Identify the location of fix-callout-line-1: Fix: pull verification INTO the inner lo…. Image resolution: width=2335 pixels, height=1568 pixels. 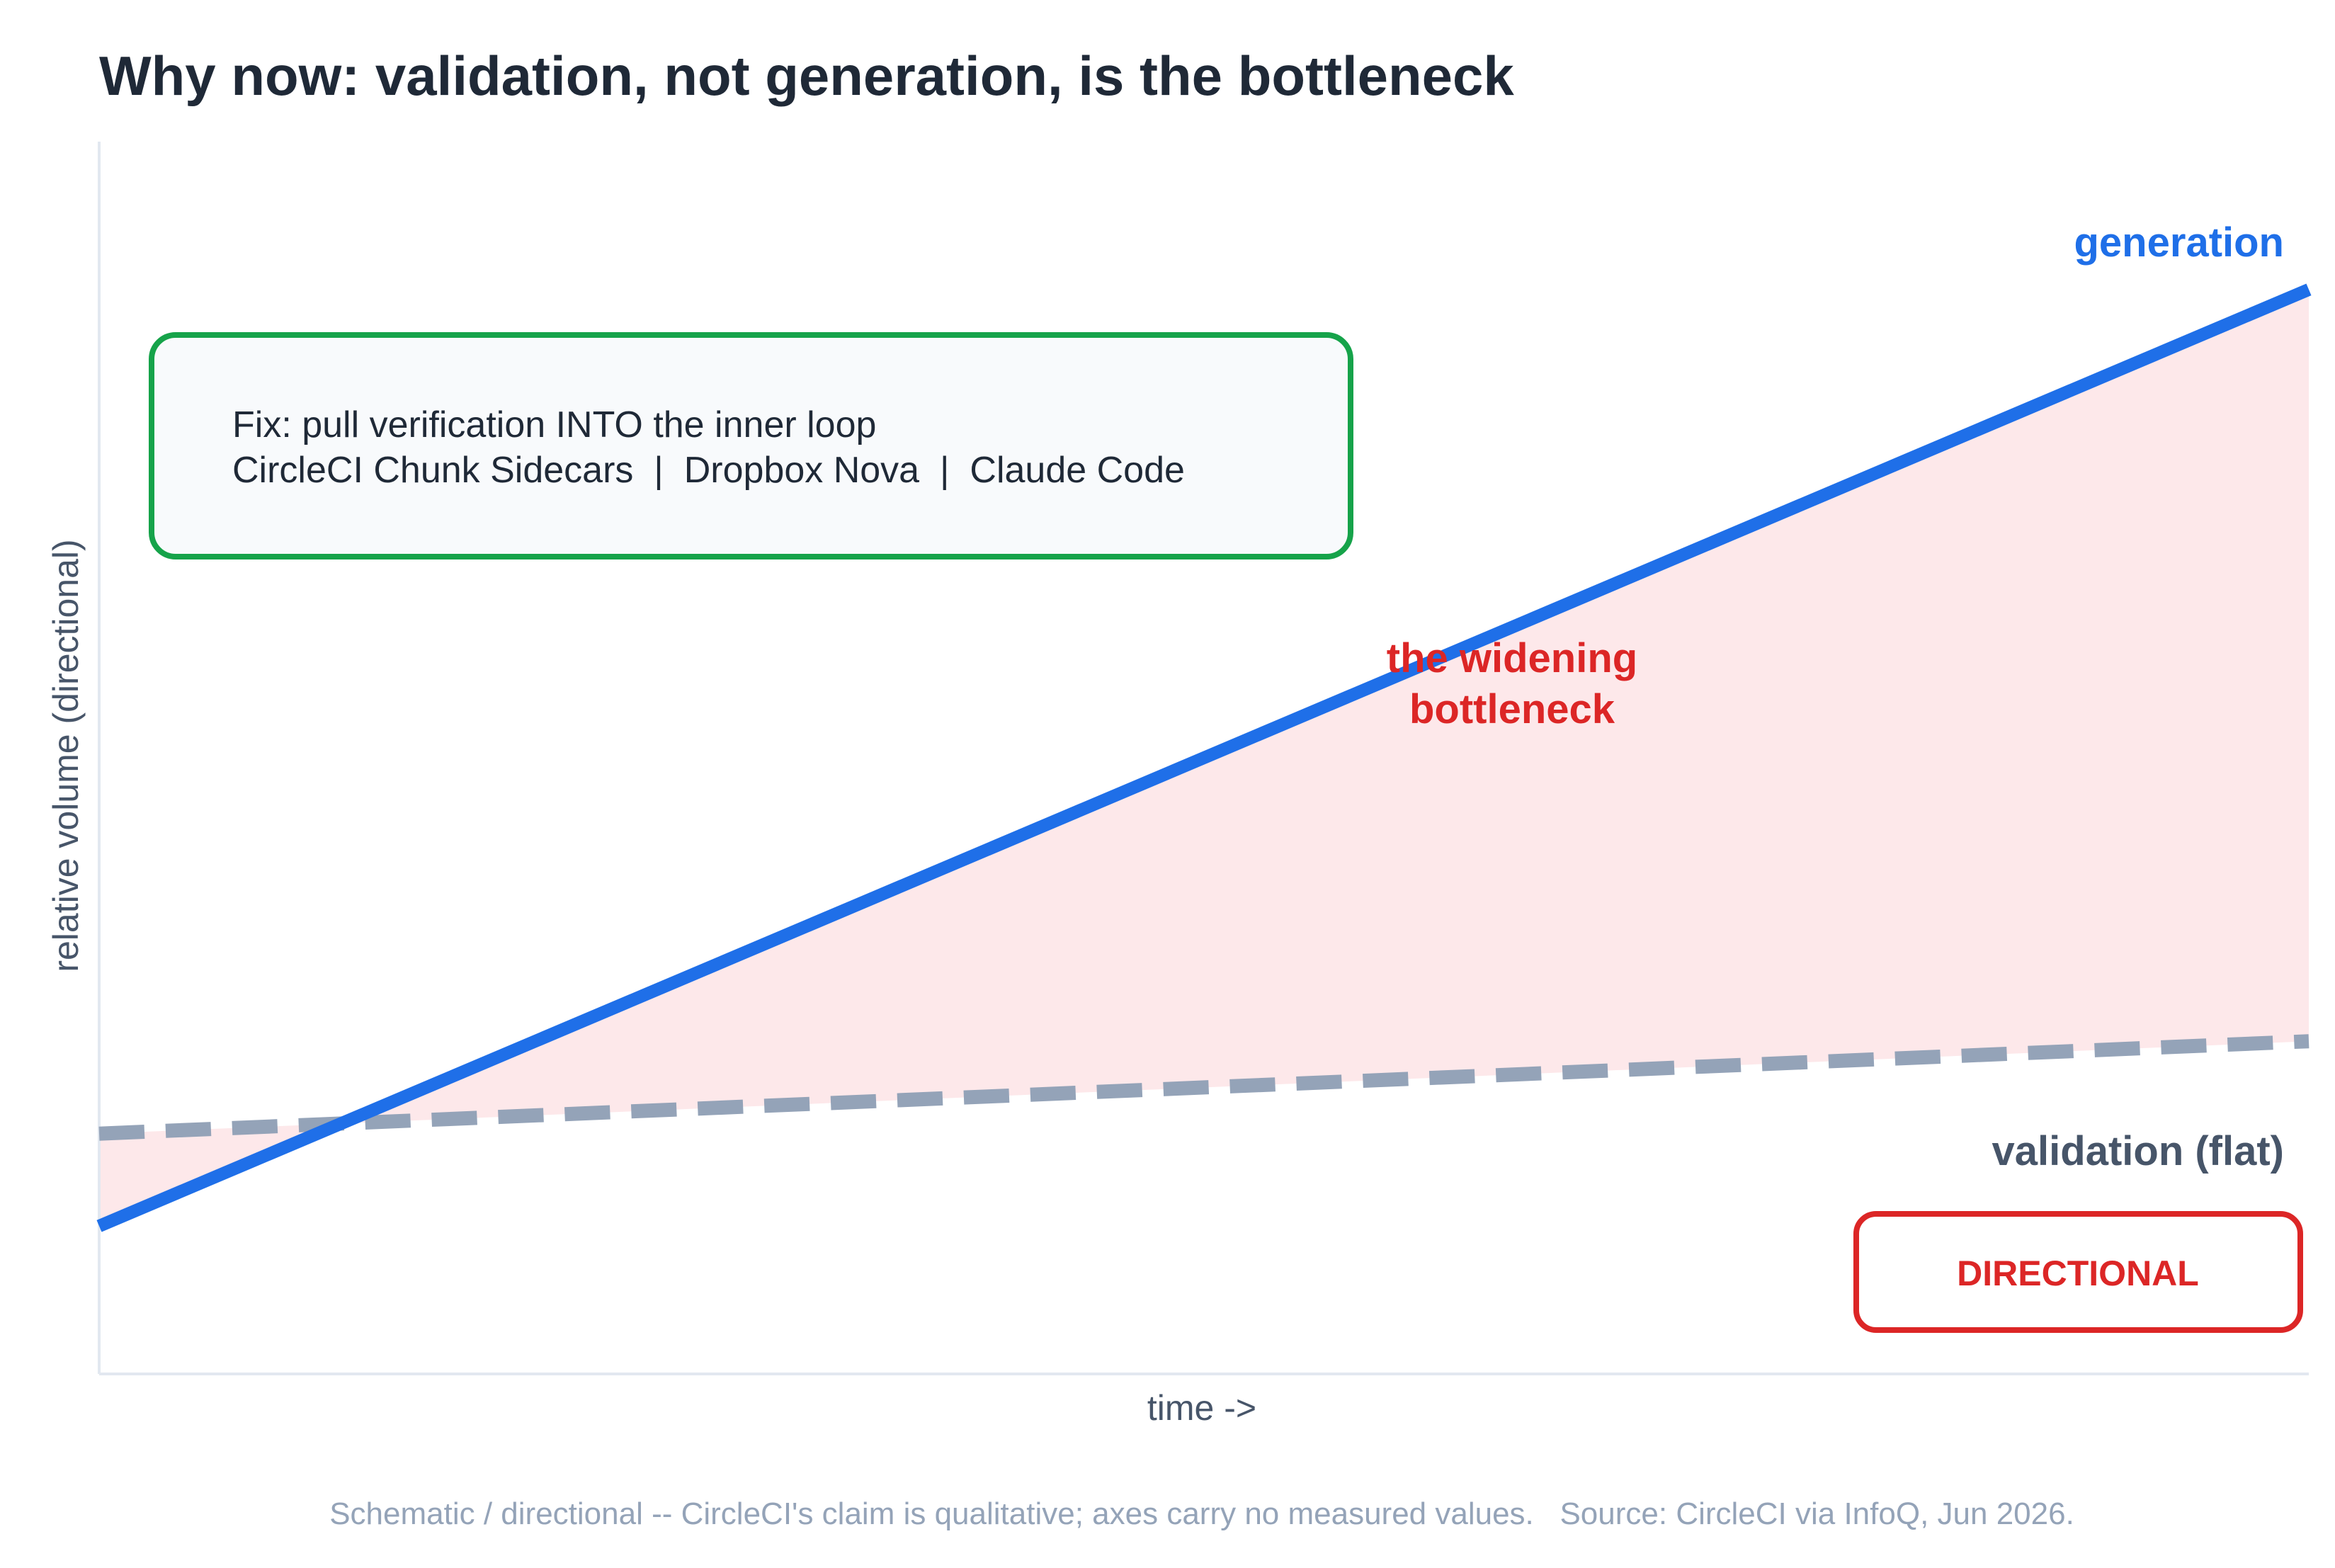
(554, 425).